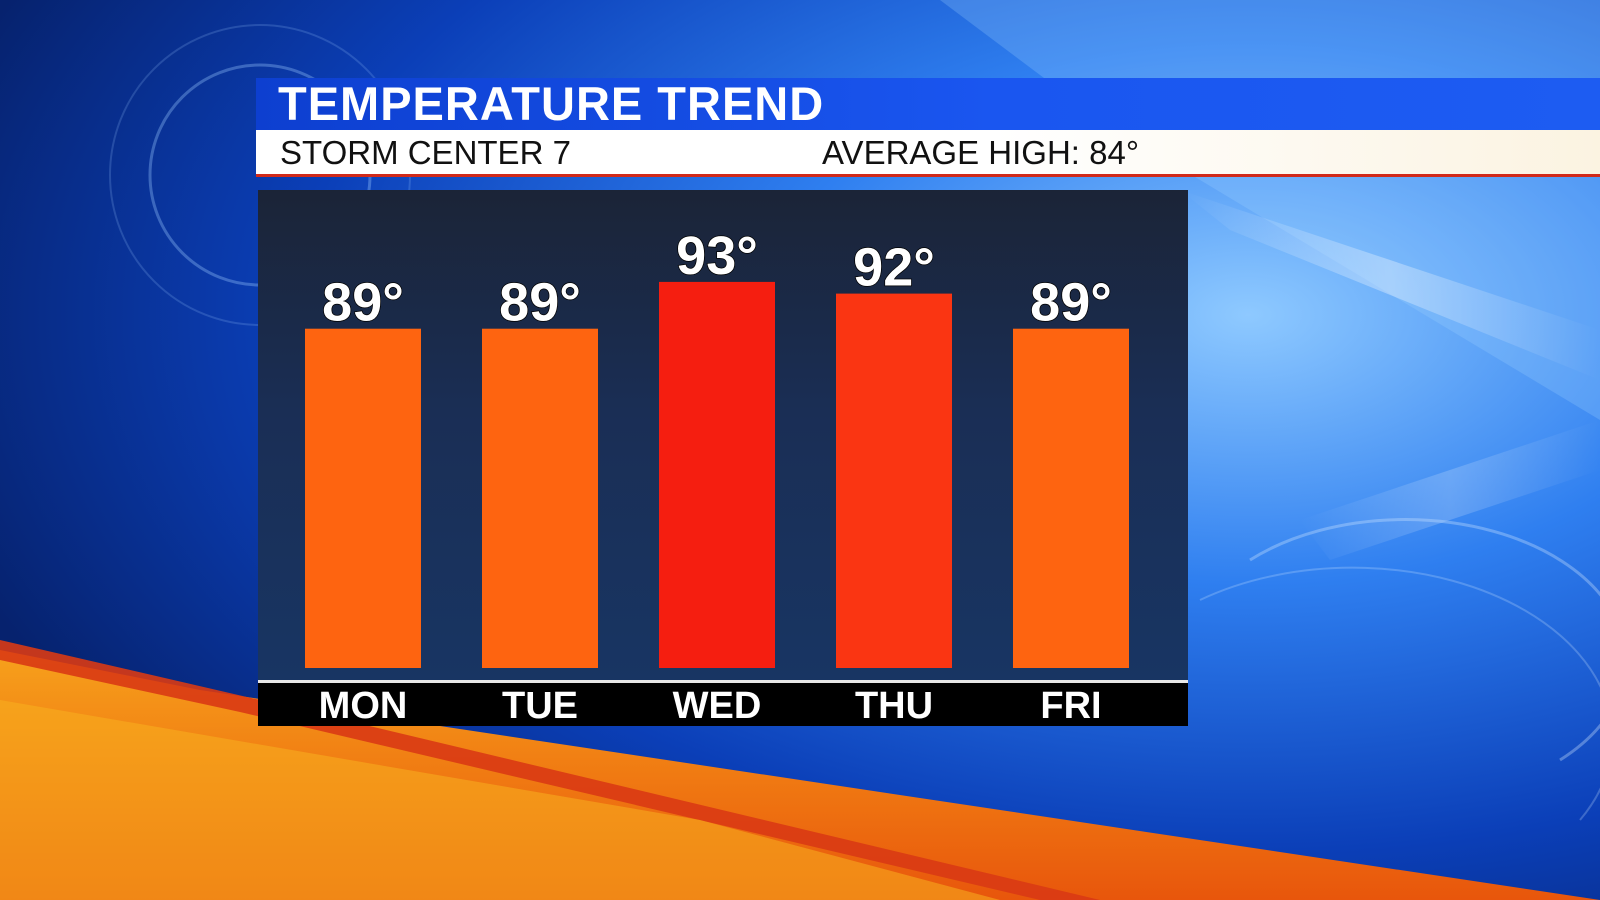 This screenshot has height=900, width=1600. Describe the element at coordinates (894, 706) in the screenshot. I see `tick-label-thu: THU` at that location.